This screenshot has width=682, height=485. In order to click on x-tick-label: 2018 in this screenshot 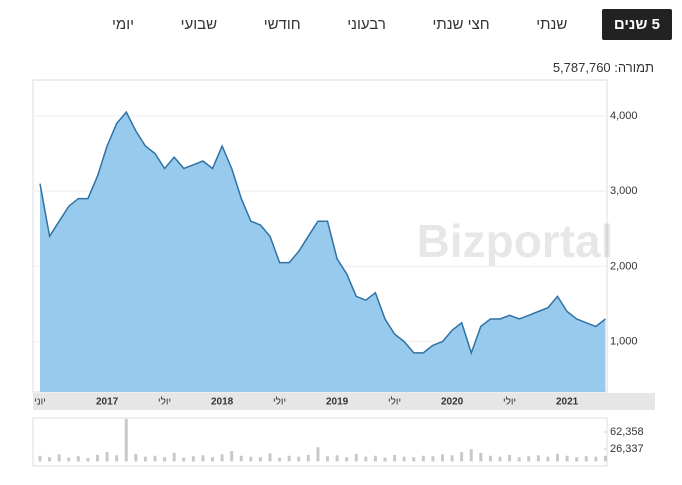, I will do `click(222, 402)`.